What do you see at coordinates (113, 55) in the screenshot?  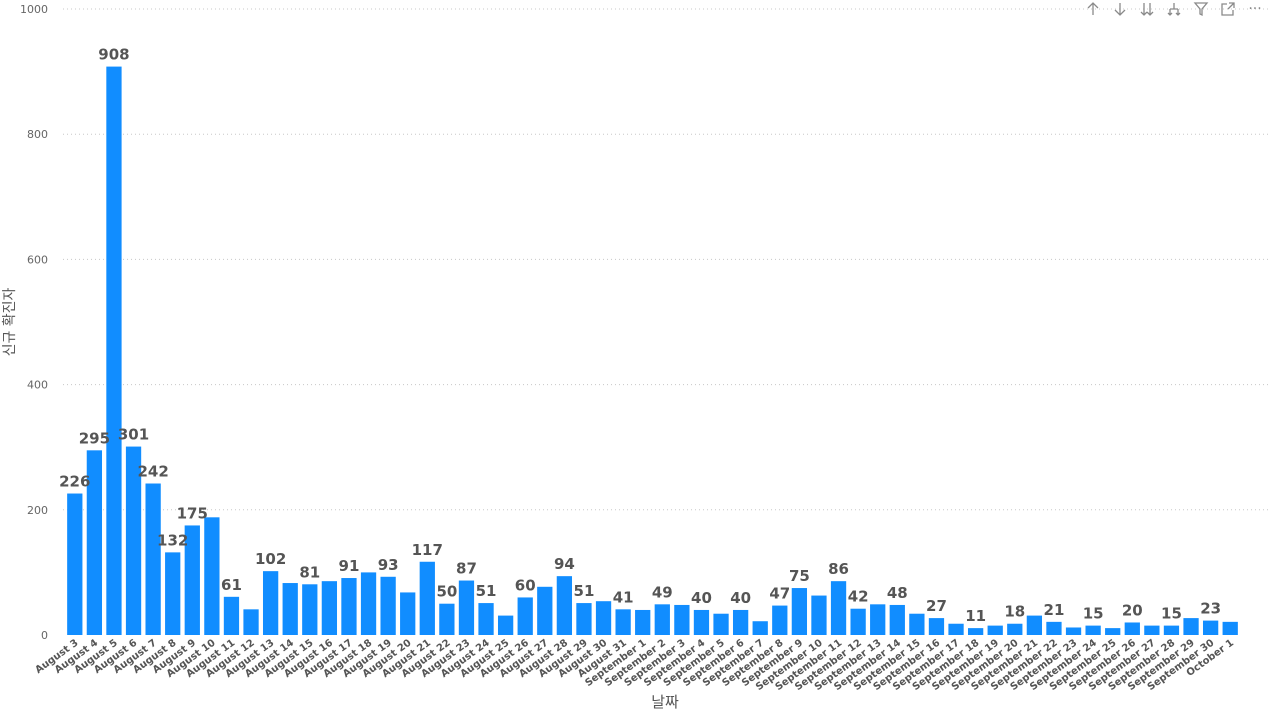 I see `data-label: 908` at bounding box center [113, 55].